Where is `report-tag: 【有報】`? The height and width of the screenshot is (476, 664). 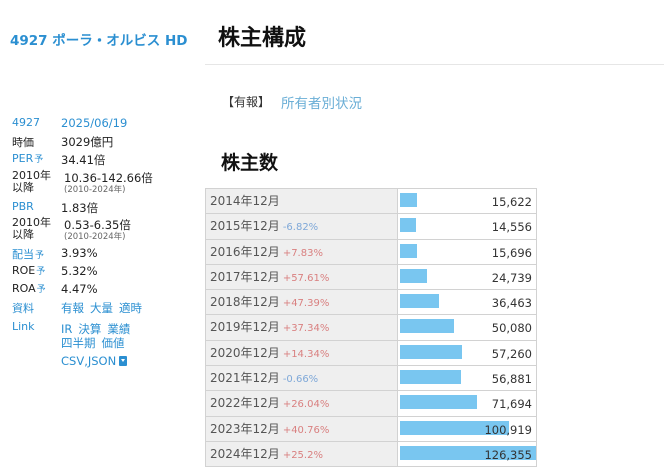
report-tag: 【有報】 is located at coordinates (246, 102).